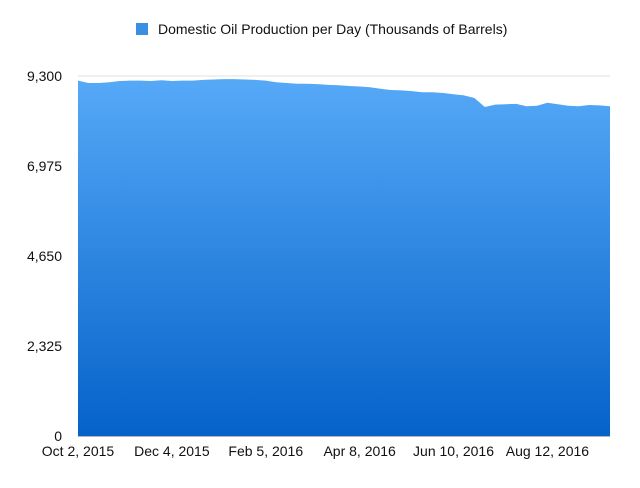 This screenshot has height=488, width=640. I want to click on x-tick-label: Oct 2, 2015, so click(78, 451).